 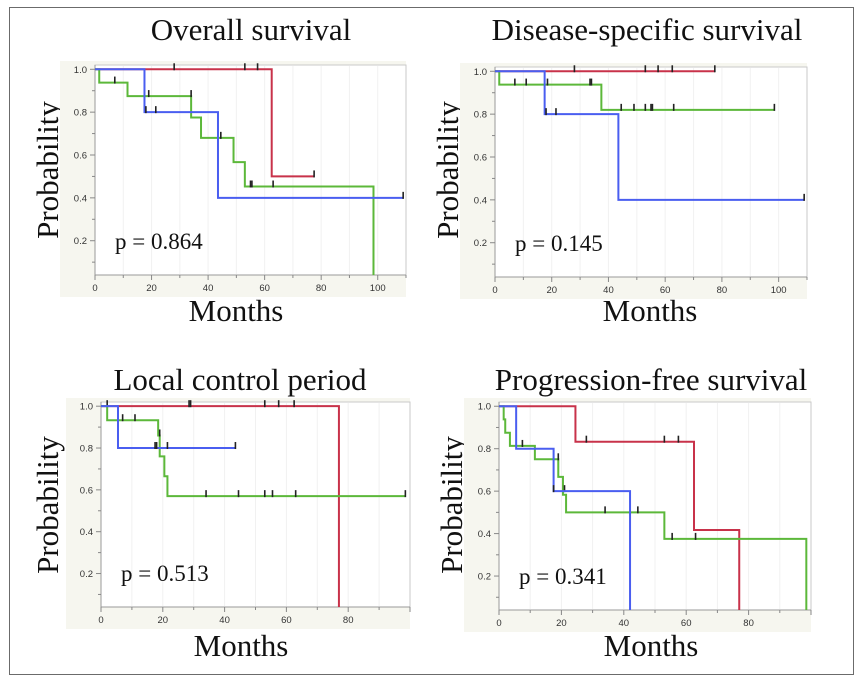 I want to click on chart-title: Progression-free survival, so click(x=651, y=379).